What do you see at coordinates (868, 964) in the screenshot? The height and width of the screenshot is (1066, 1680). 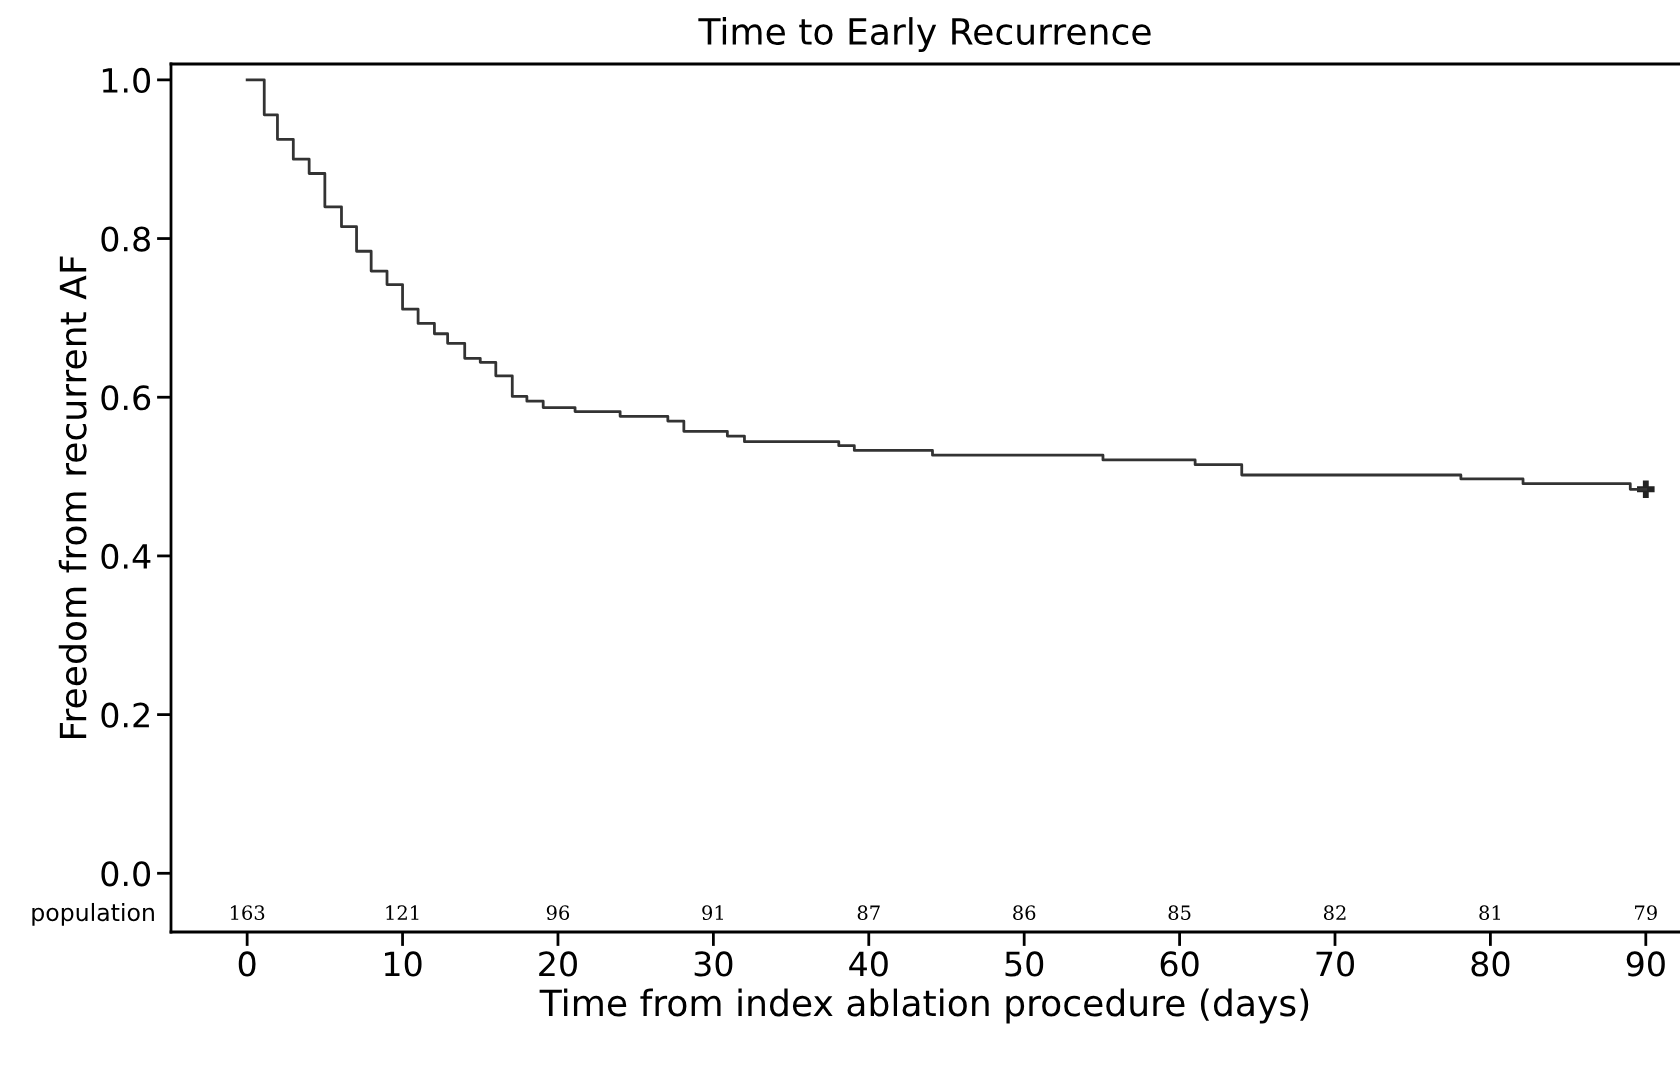 I see `x-tick-label: 40` at bounding box center [868, 964].